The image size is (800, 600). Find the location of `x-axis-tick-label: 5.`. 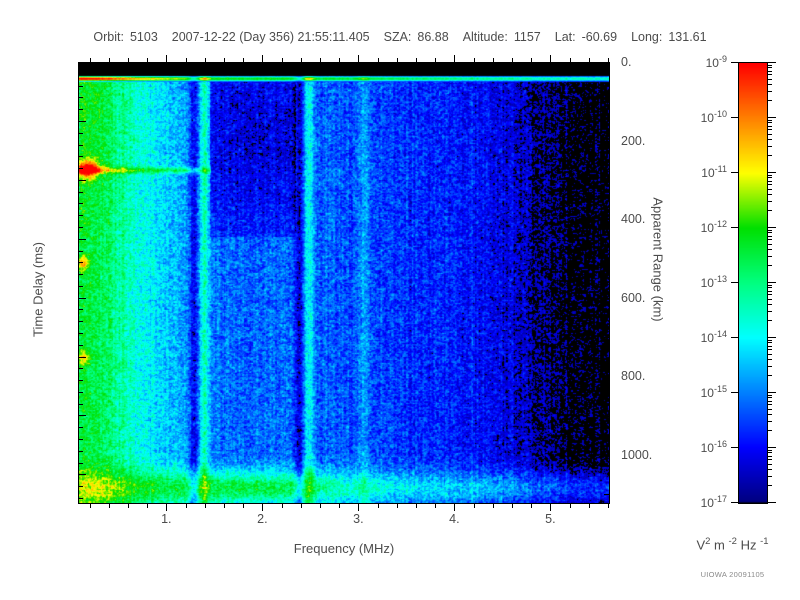

x-axis-tick-label: 5. is located at coordinates (550, 519).